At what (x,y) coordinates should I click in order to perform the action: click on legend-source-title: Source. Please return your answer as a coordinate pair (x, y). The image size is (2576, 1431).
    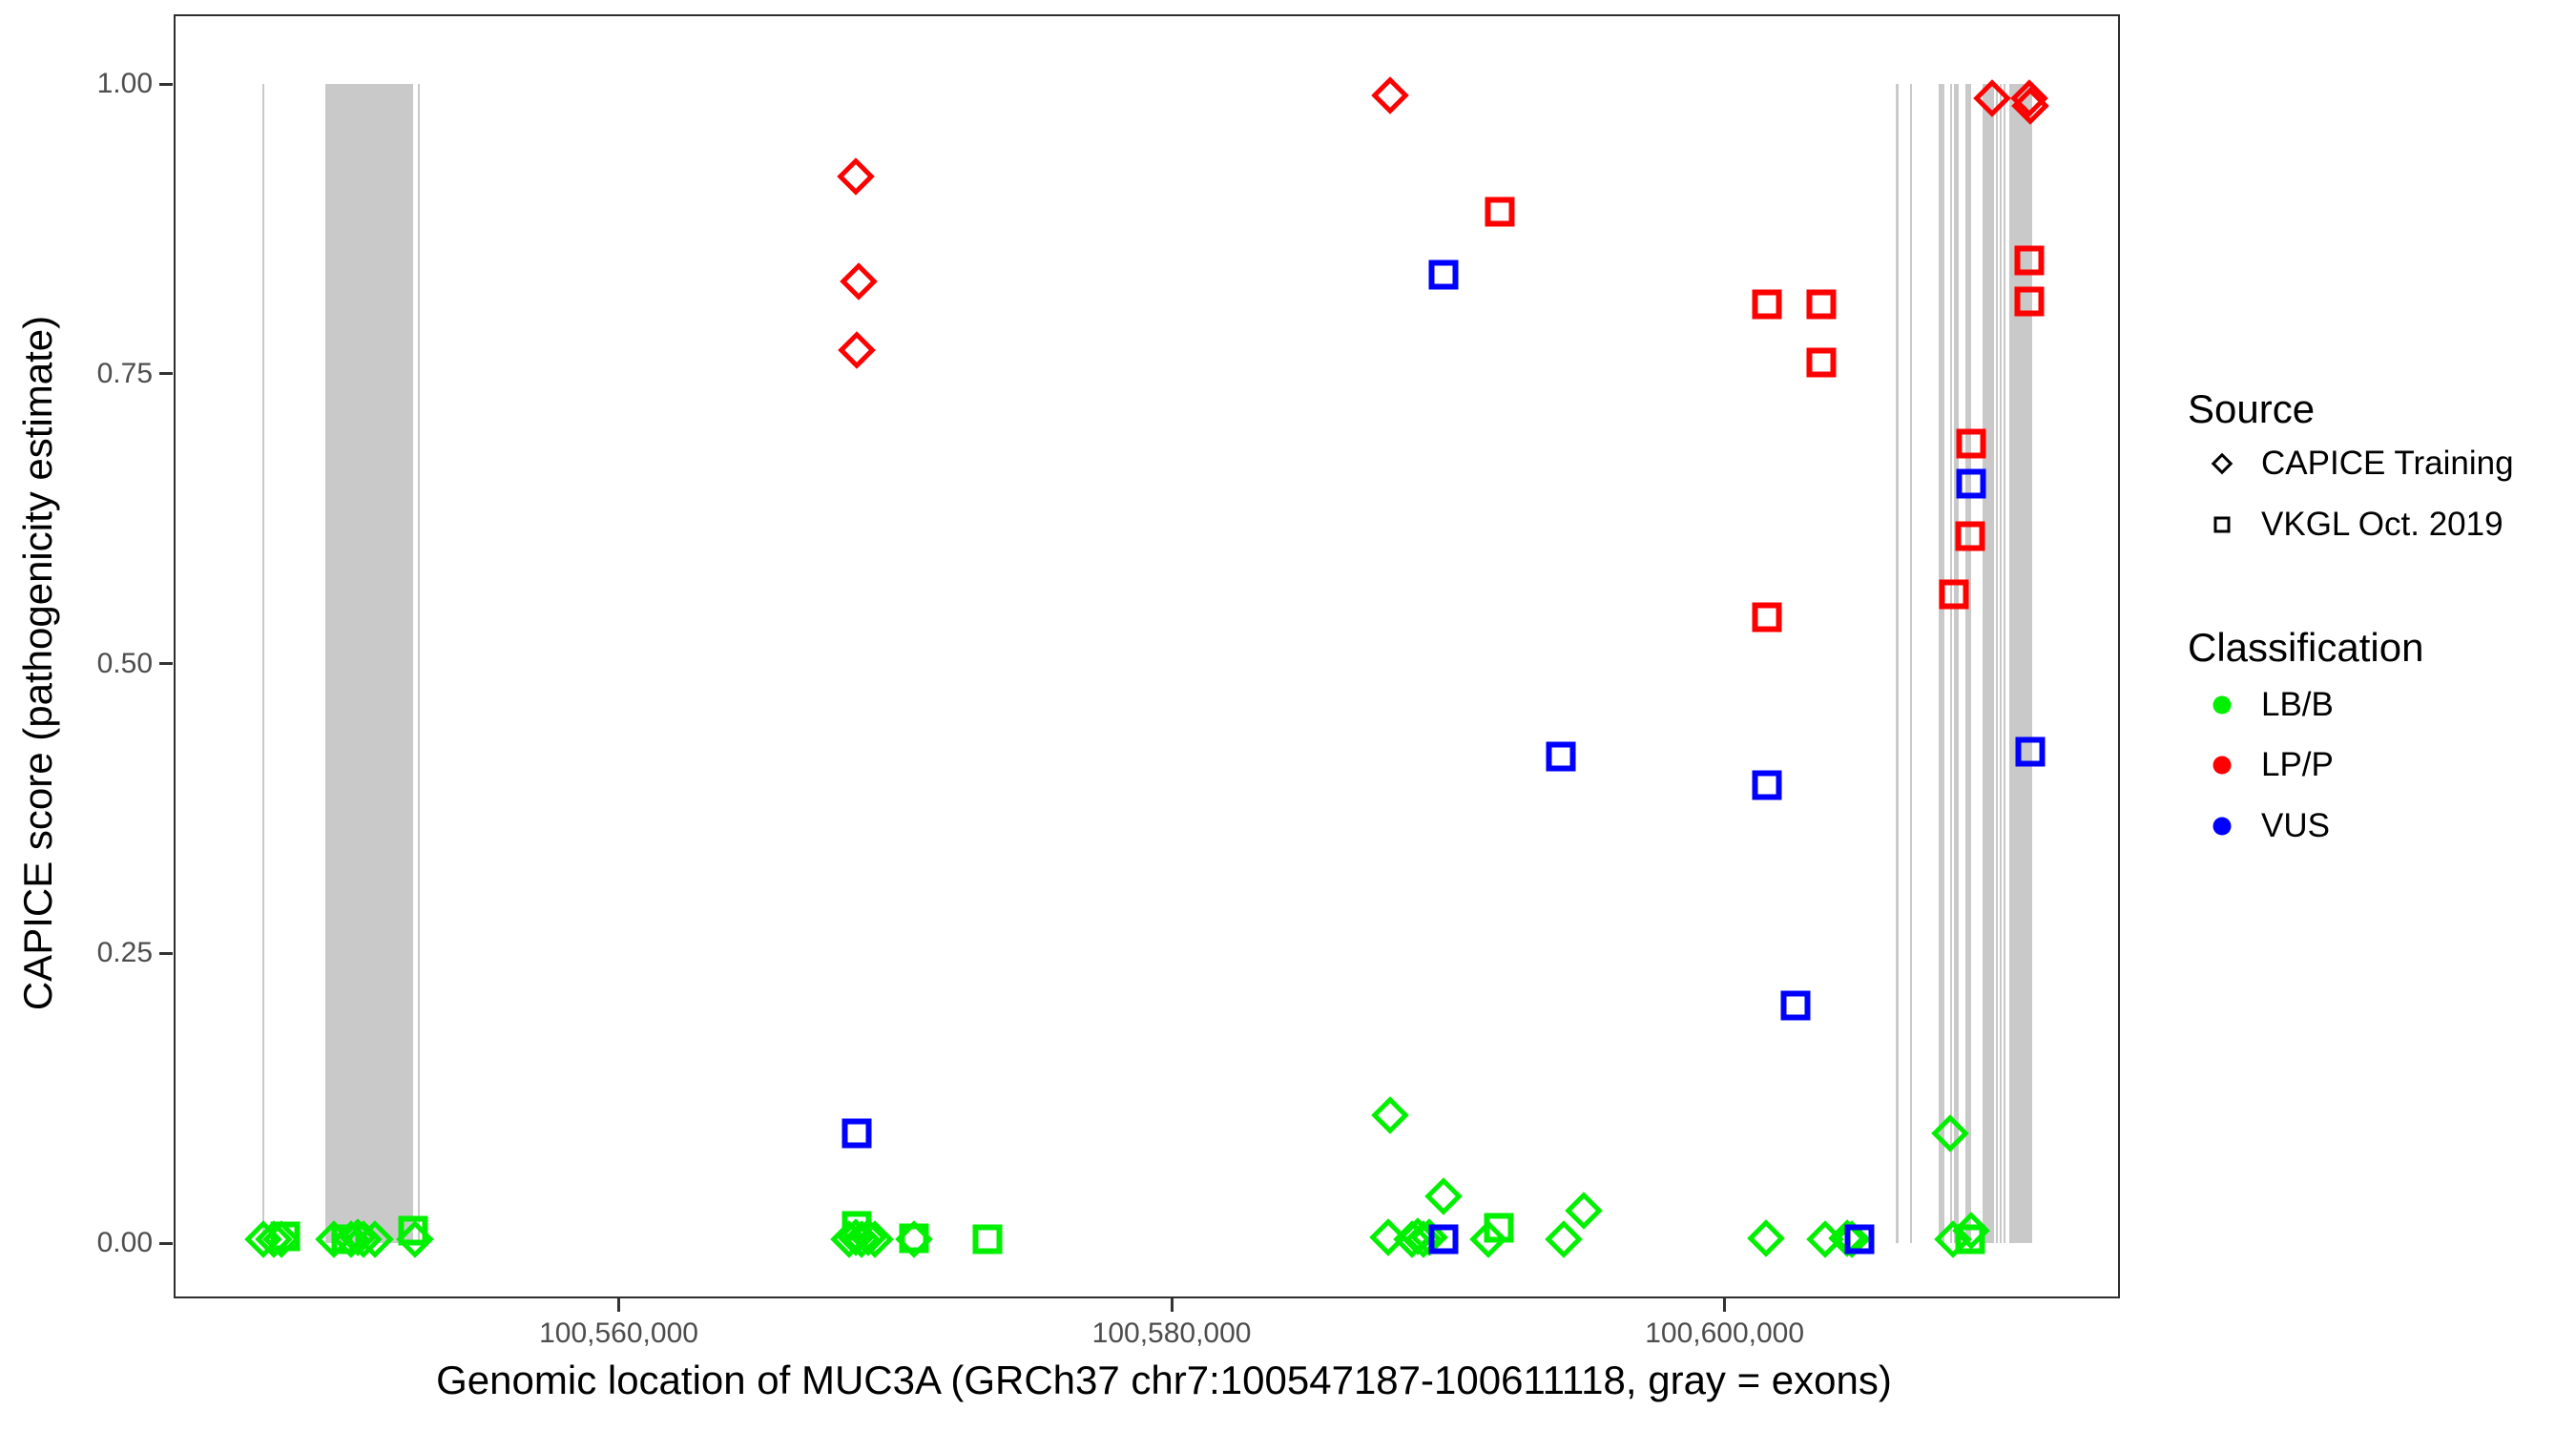
    Looking at the image, I should click on (2252, 408).